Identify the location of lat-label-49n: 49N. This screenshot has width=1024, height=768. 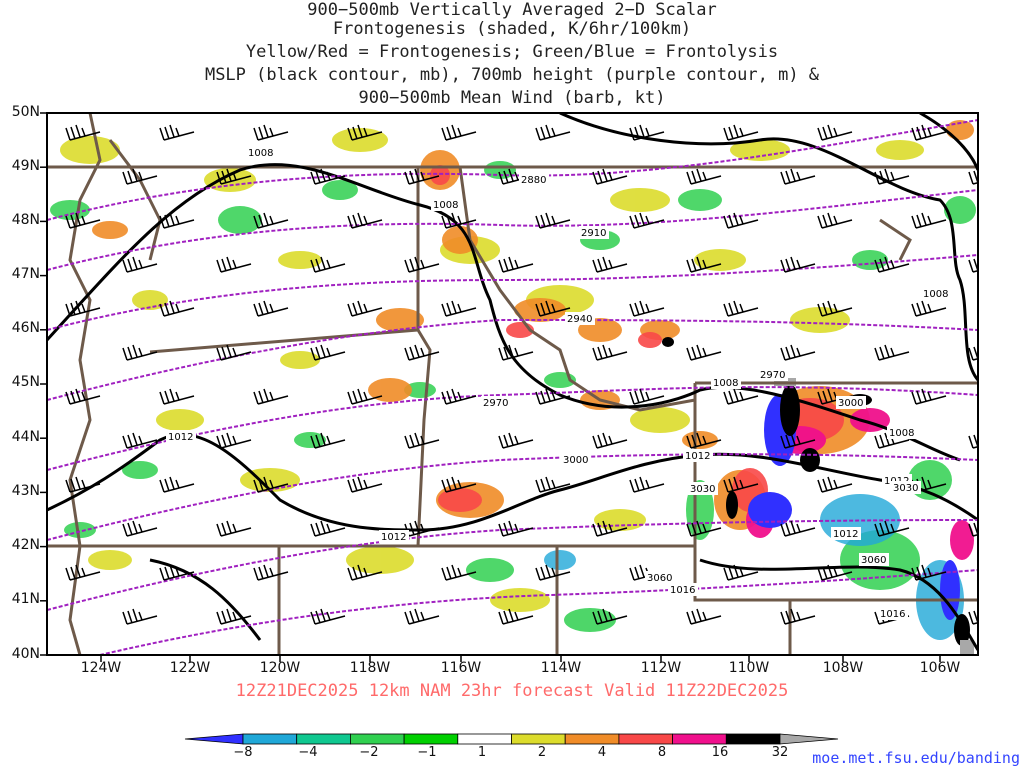
(25, 166).